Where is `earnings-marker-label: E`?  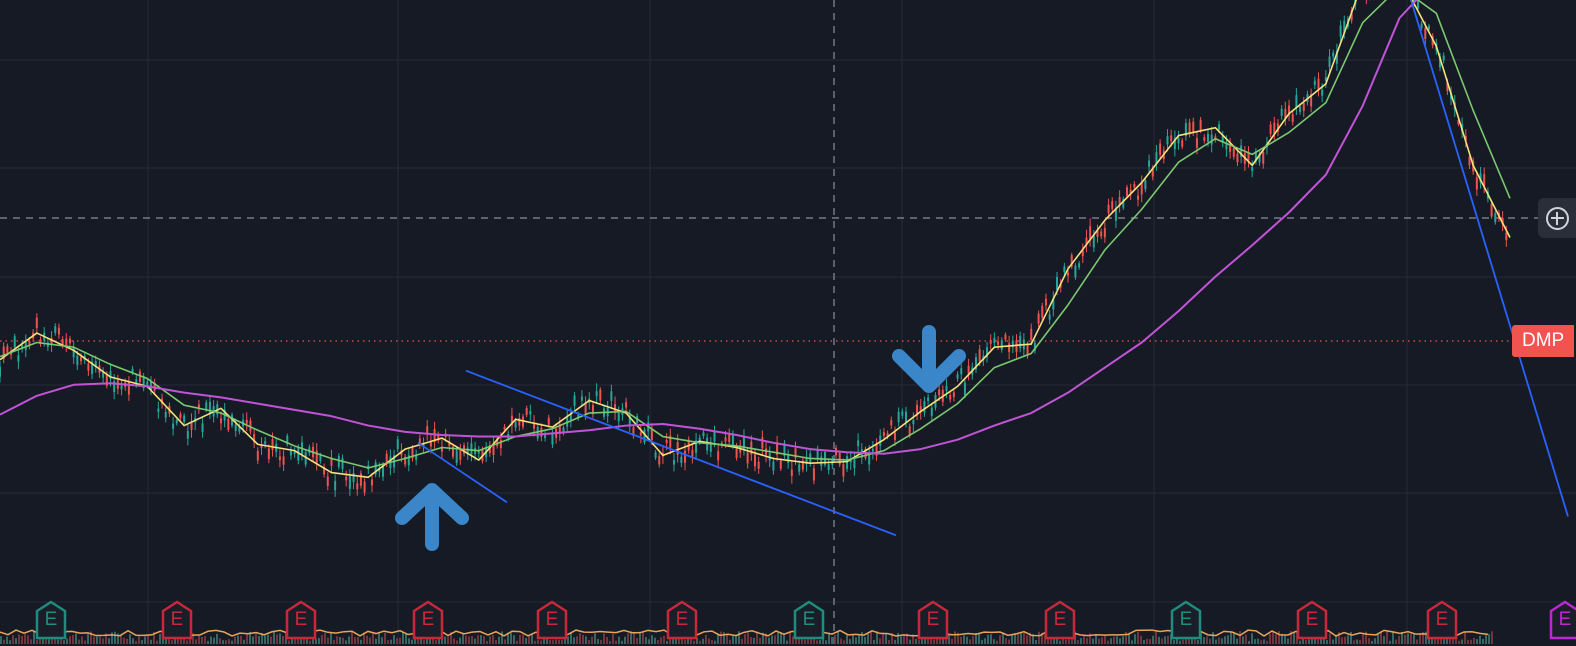
earnings-marker-label: E is located at coordinates (428, 619).